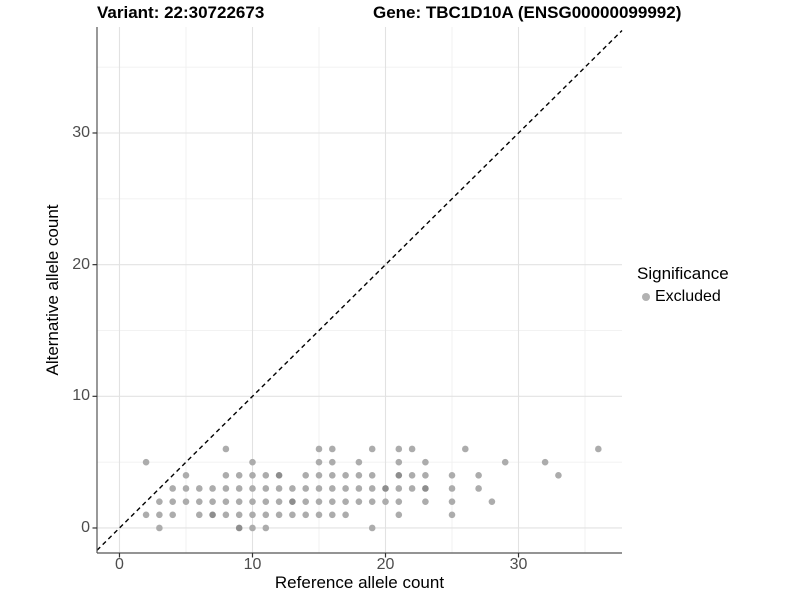 This screenshot has height=600, width=800. What do you see at coordinates (683, 285) in the screenshot?
I see `legend: Significance Excluded` at bounding box center [683, 285].